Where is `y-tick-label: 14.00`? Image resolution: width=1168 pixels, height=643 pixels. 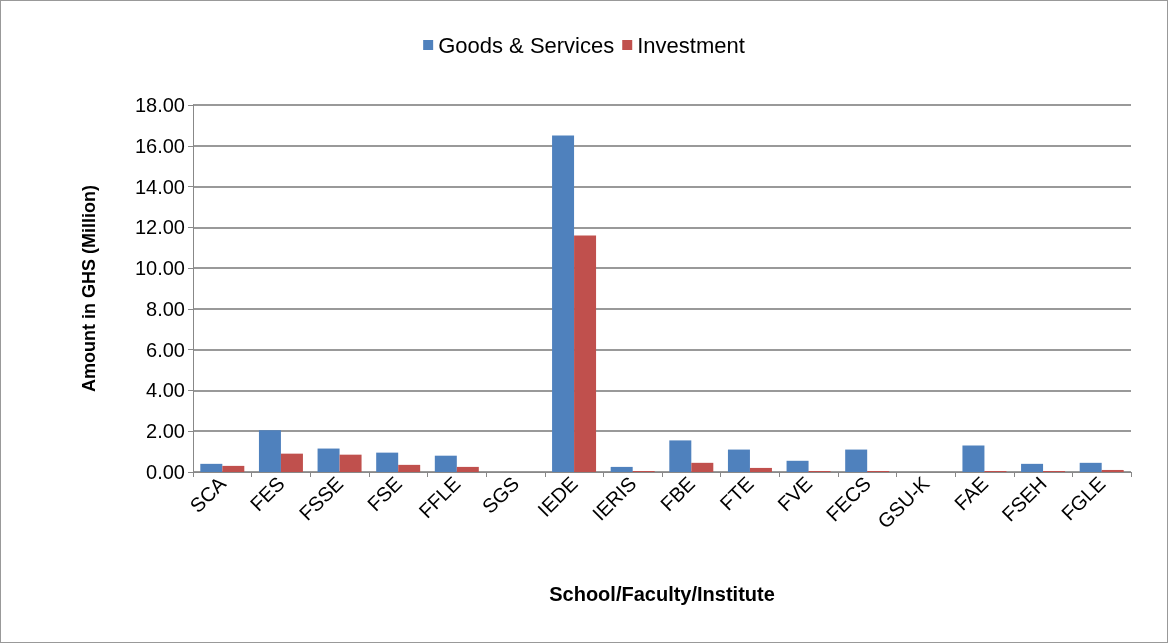 y-tick-label: 14.00 is located at coordinates (159, 186).